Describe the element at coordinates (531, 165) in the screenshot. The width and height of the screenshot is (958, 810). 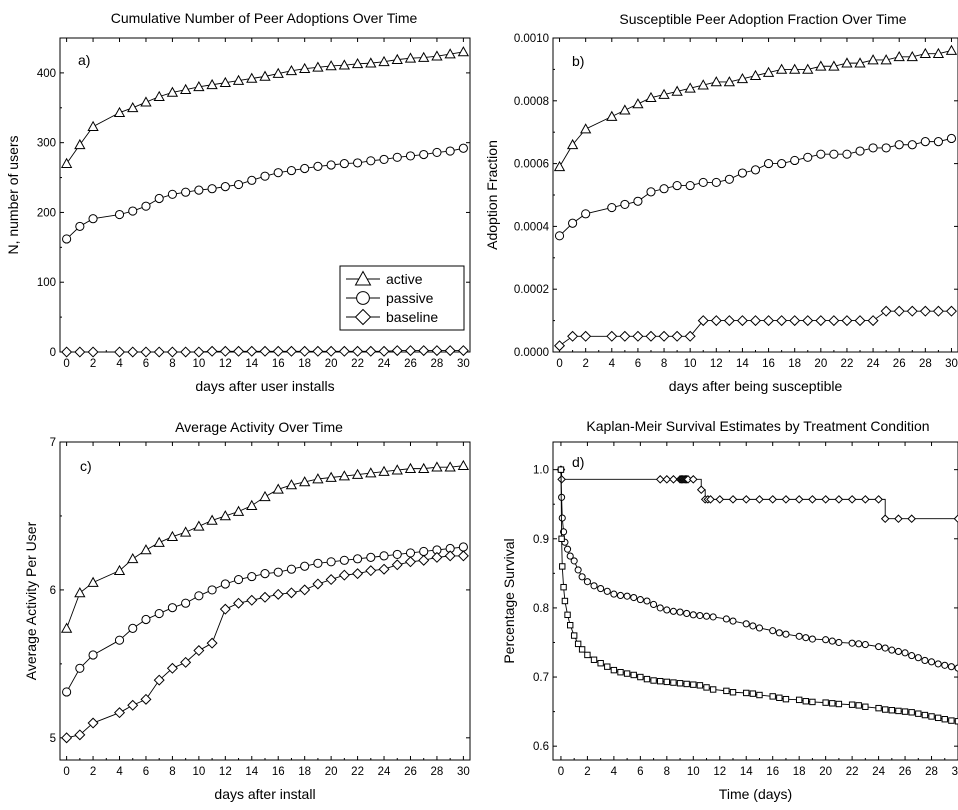
I see `y-tick-label: 0.0006` at that location.